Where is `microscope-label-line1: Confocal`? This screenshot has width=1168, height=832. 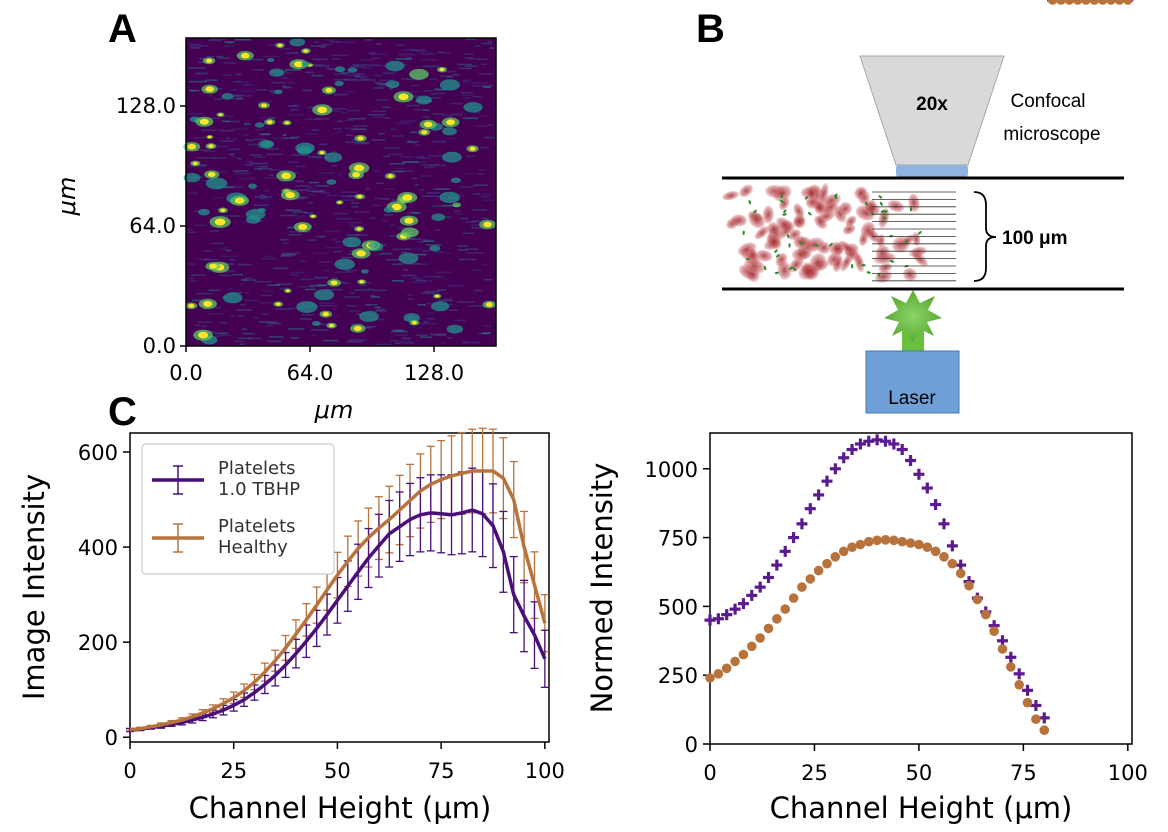
microscope-label-line1: Confocal is located at coordinates (1048, 101).